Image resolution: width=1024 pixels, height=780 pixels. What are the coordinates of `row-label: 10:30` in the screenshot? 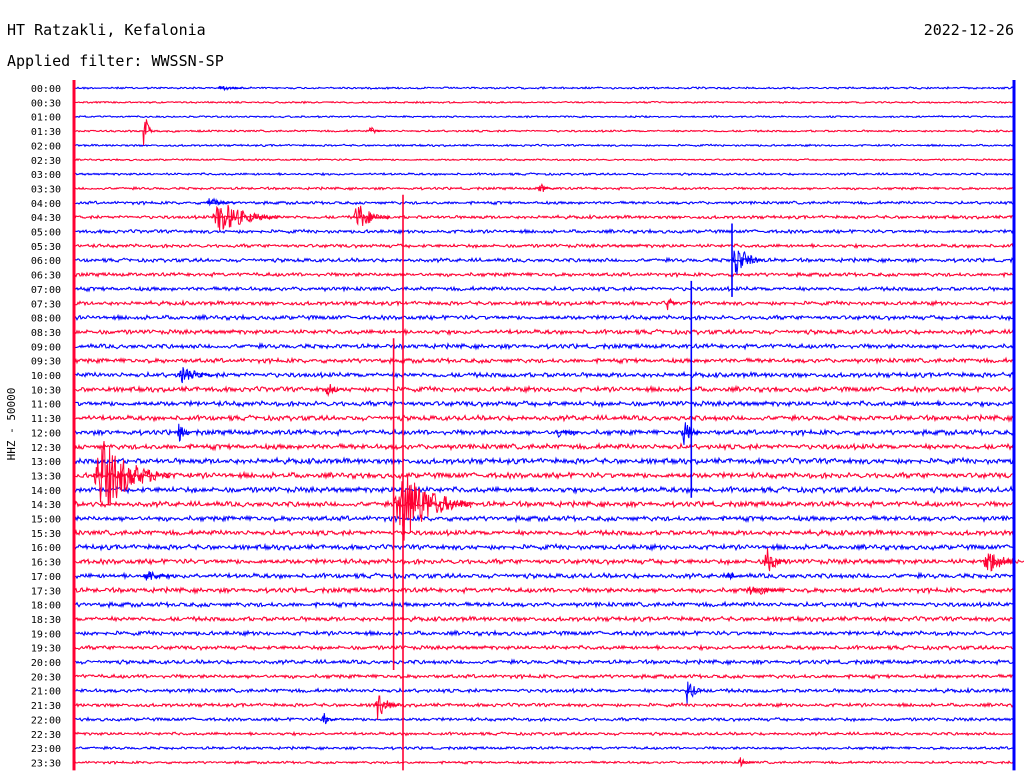 It's located at (46, 390).